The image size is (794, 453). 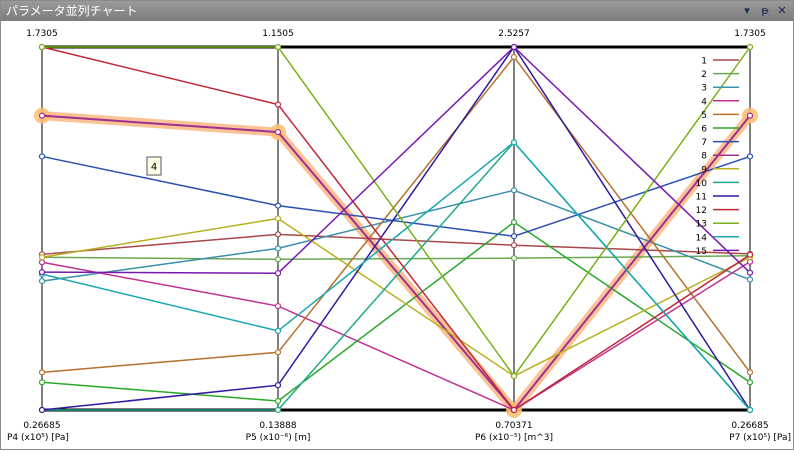 What do you see at coordinates (278, 438) in the screenshot?
I see `axis-title: P5 (x10⁻⁶) [m]` at bounding box center [278, 438].